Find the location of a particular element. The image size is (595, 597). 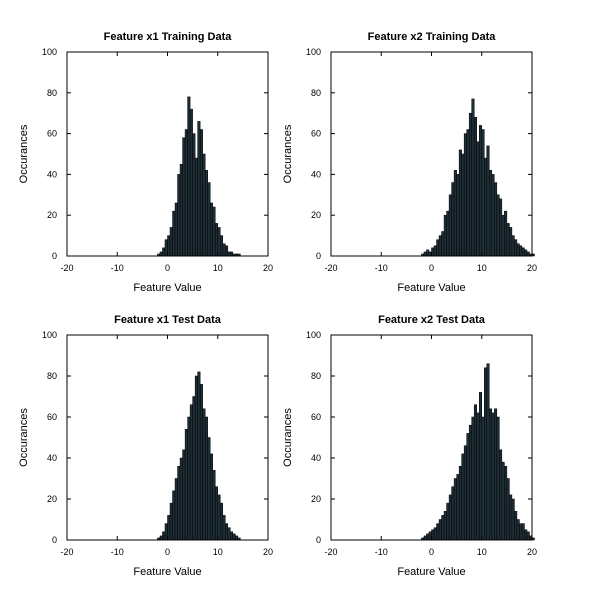

plot-frame is located at coordinates (167, 154).